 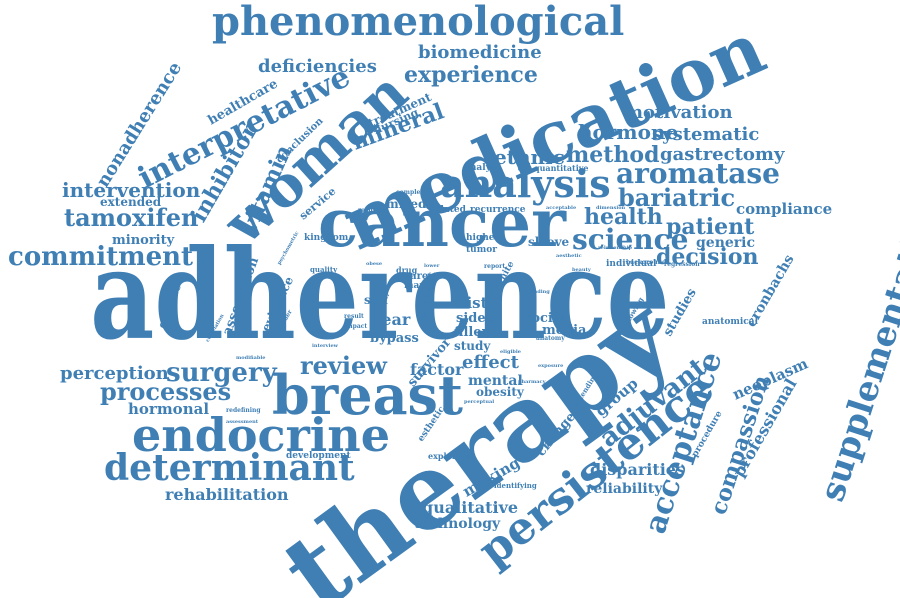 I want to click on word-phenomenological: phenomenological, so click(x=418, y=22).